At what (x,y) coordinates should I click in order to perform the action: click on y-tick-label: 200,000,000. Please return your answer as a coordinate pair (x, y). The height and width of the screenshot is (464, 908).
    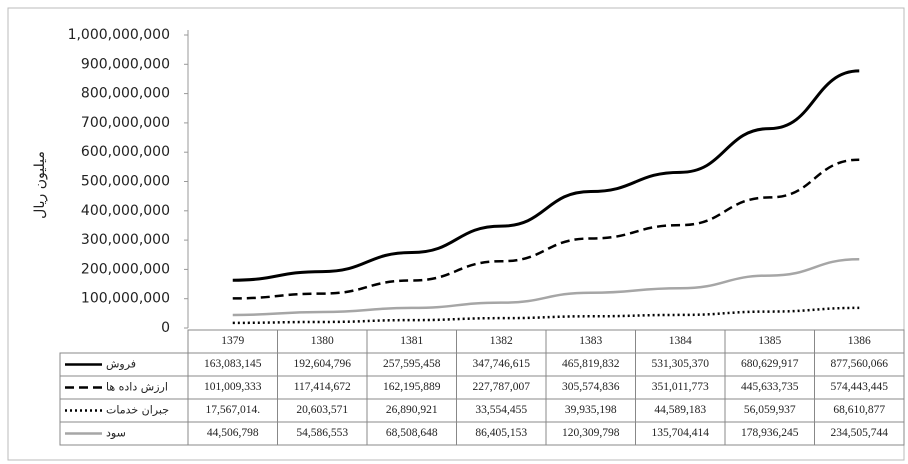
    Looking at the image, I should click on (125, 269).